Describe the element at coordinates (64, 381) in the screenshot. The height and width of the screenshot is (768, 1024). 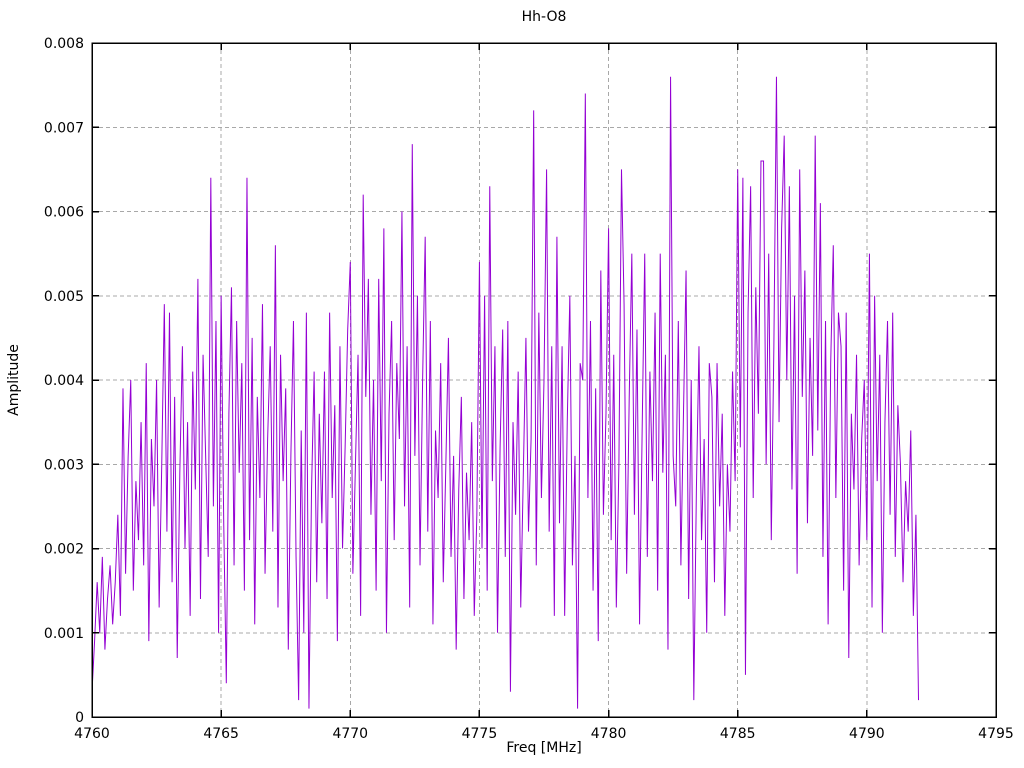
I see `y-tick-label: 0.004` at that location.